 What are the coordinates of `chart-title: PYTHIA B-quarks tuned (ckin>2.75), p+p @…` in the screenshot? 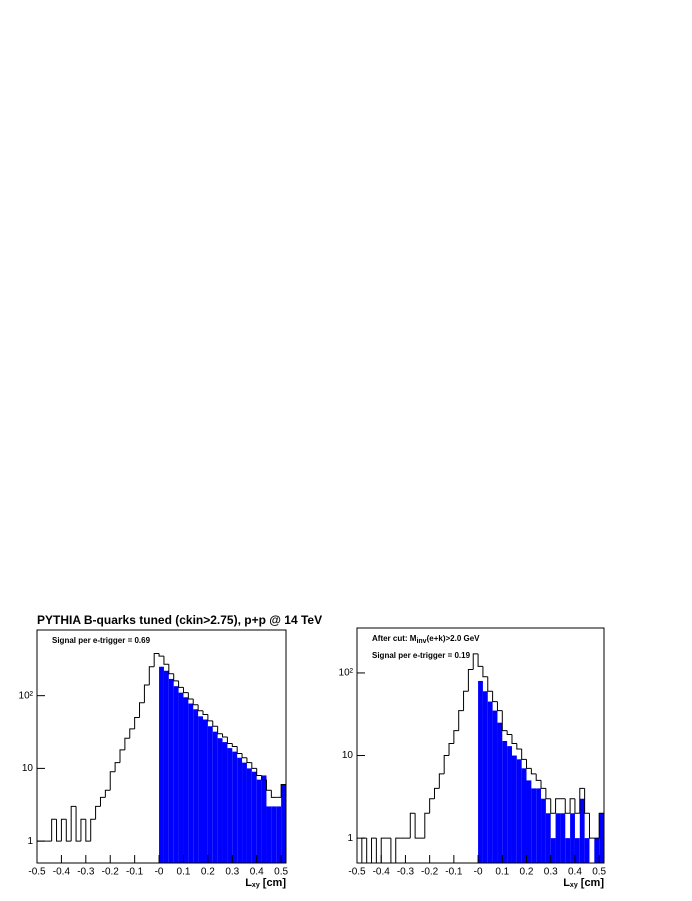 It's located at (179, 620).